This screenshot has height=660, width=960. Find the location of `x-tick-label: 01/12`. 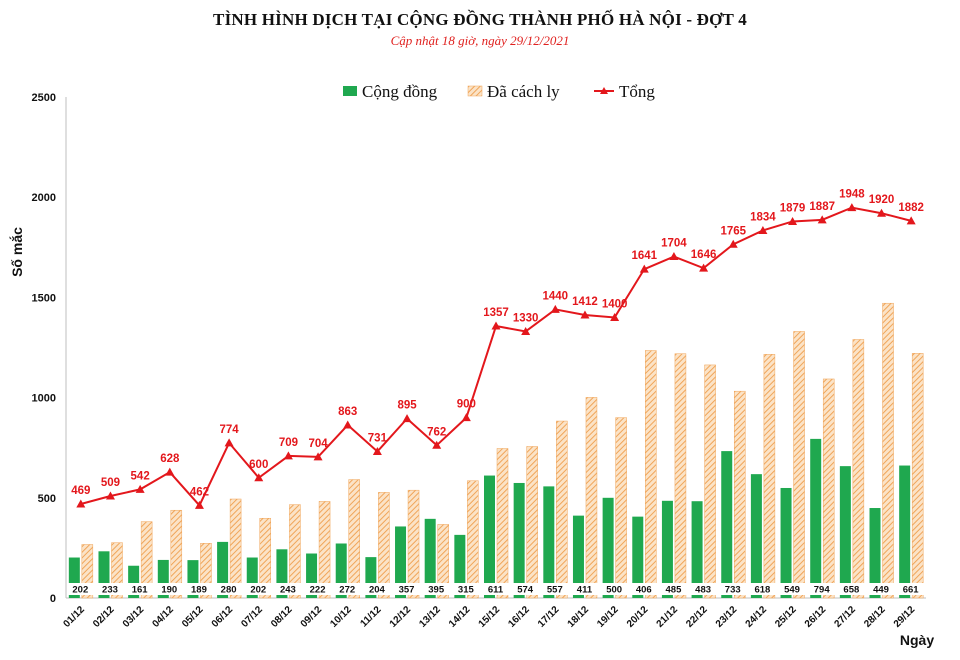

x-tick-label: 01/12 is located at coordinates (74, 617).